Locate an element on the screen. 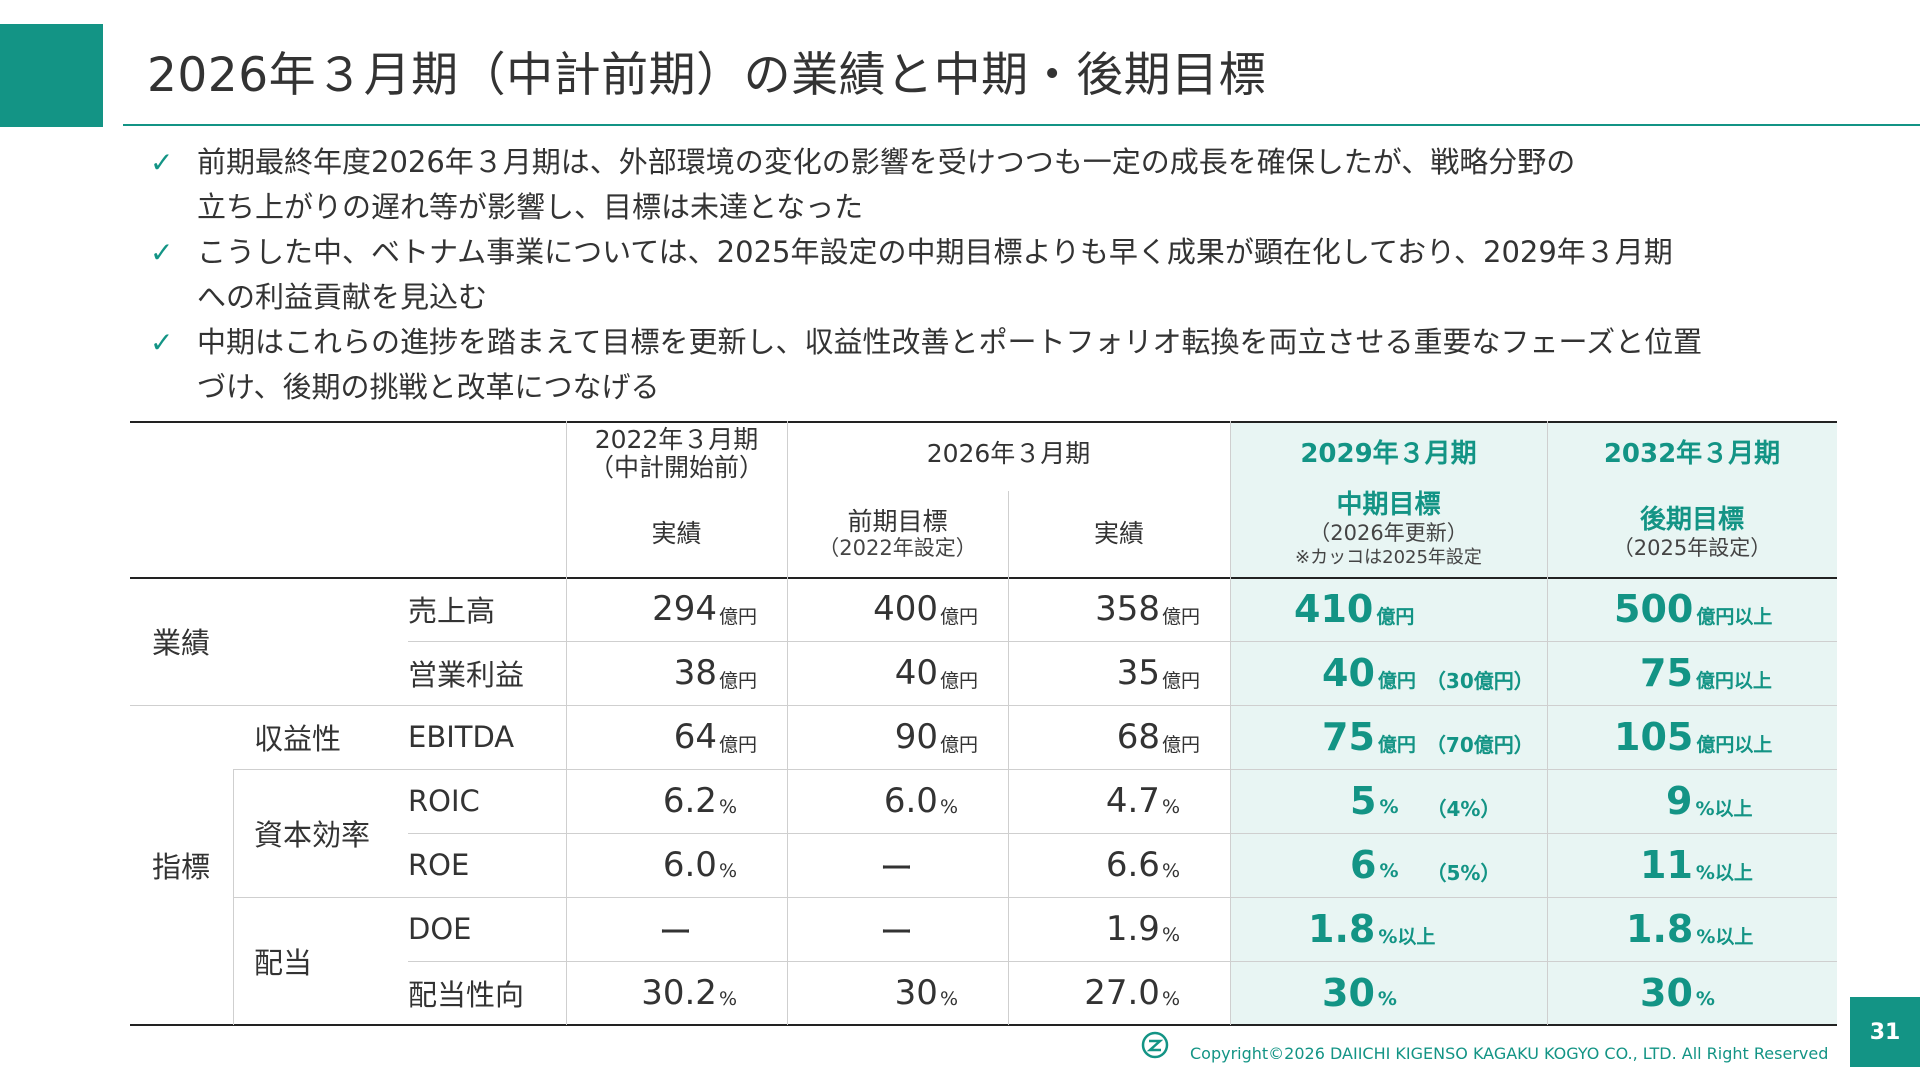  header-fy2029-footnote: ※カッコは2025年設定 is located at coordinates (1388, 557).